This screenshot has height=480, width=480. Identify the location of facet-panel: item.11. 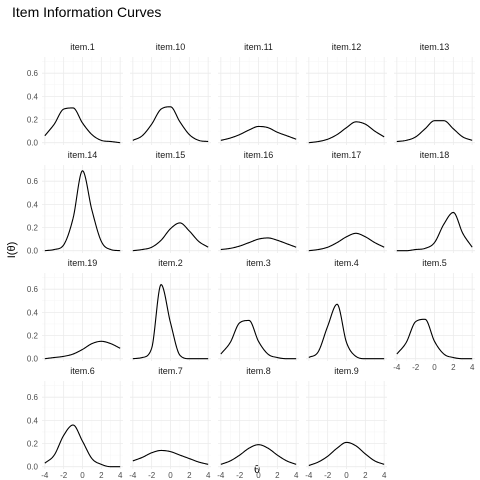
(258, 93).